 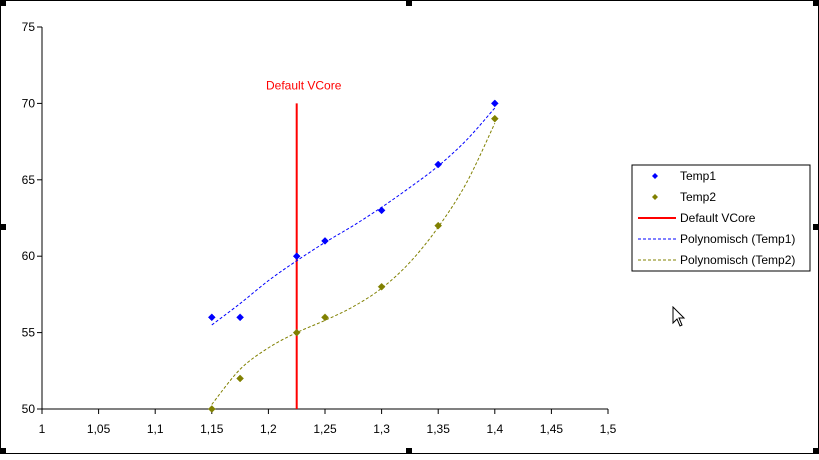 I want to click on legend-item: Default VCore, so click(x=697, y=218).